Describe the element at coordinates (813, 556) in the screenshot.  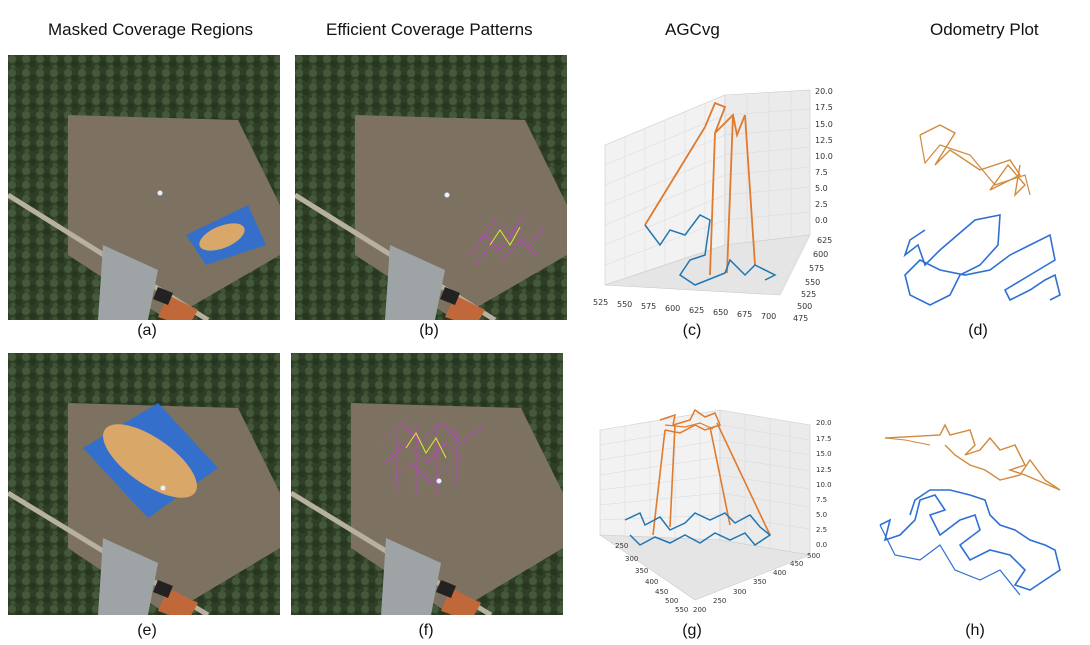
I see `y-tick-g: 500` at that location.